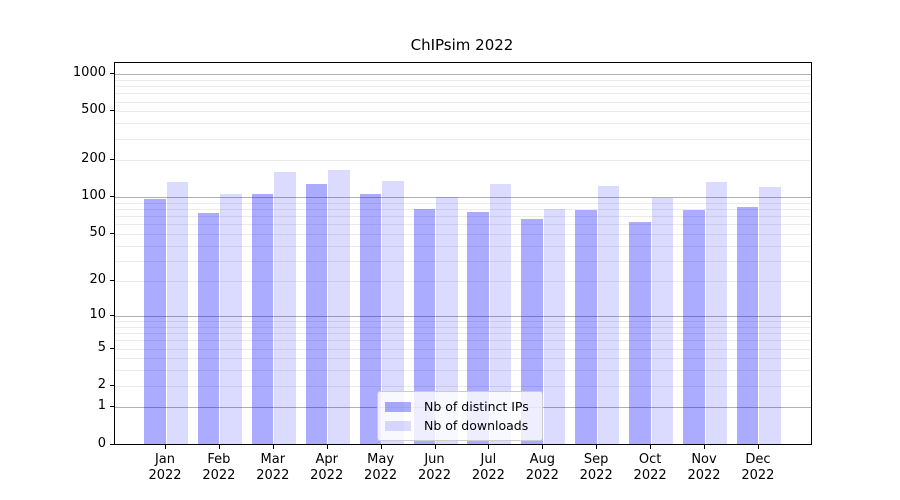 This screenshot has height=500, width=900. I want to click on bar-distinct-ips-feb, so click(208, 328).